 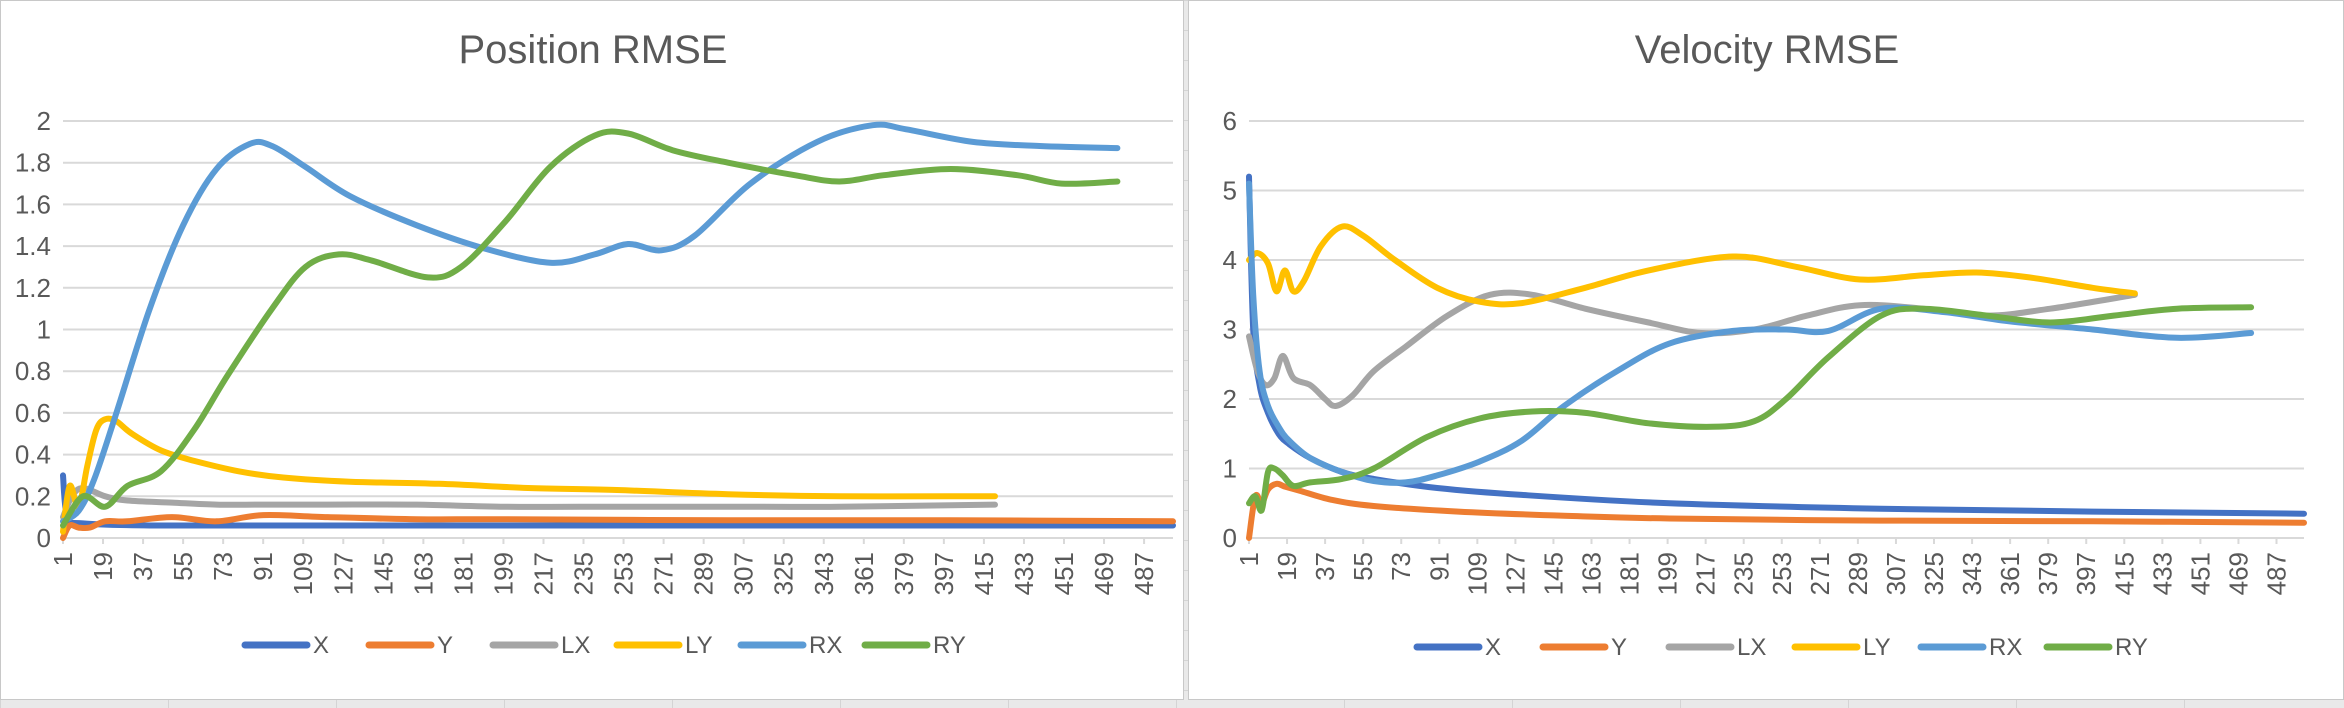 I want to click on y-tick-label: 5, so click(x=1230, y=191).